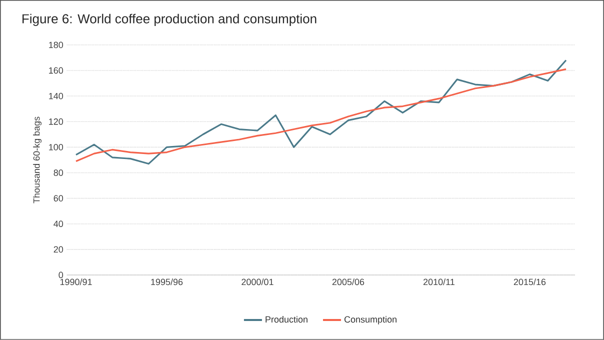 This screenshot has height=340, width=604. I want to click on x-tick-label: 2005/06, so click(348, 282).